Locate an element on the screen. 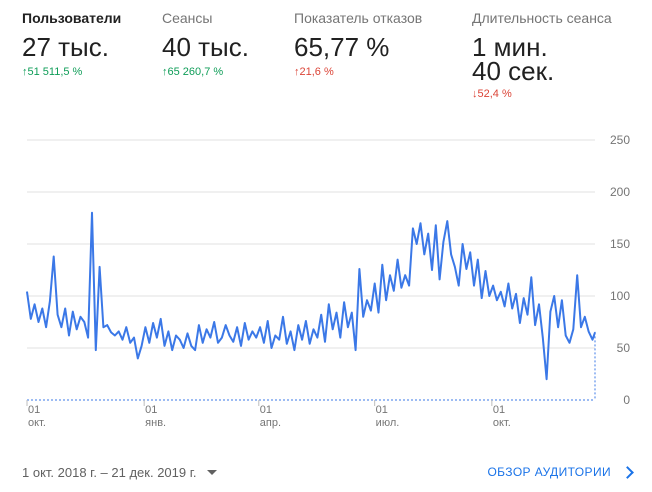 The image size is (652, 492). metric-sessions: Сеансы 40 тыс. ↑65 260,7 % is located at coordinates (205, 44).